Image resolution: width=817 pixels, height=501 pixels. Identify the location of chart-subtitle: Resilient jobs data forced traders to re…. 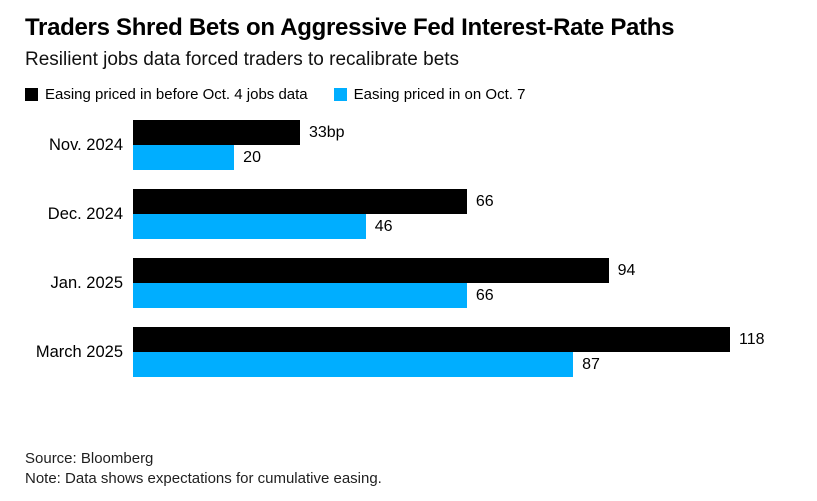
(242, 59).